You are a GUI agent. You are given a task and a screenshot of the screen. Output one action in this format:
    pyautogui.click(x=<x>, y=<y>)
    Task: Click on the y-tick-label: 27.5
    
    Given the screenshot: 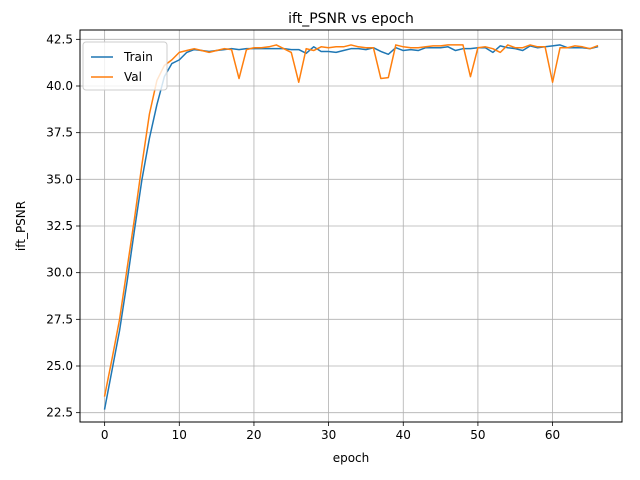 What is the action you would take?
    pyautogui.click(x=59, y=319)
    